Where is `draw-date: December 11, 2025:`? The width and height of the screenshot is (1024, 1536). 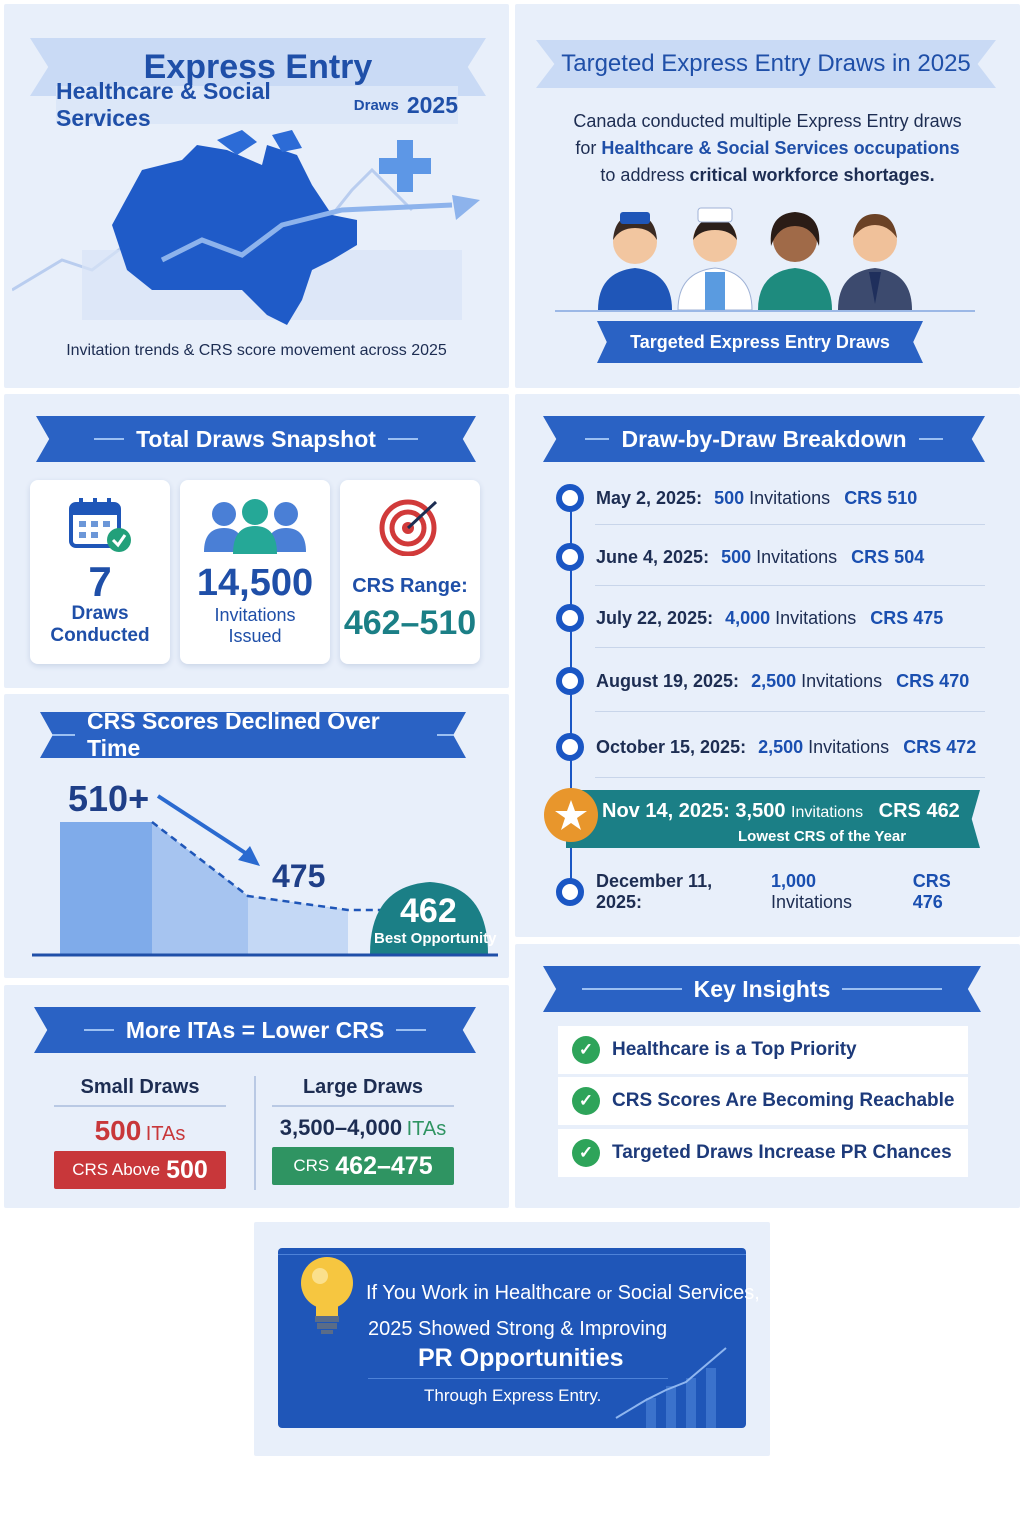 draw-date: December 11, 2025: is located at coordinates (654, 891).